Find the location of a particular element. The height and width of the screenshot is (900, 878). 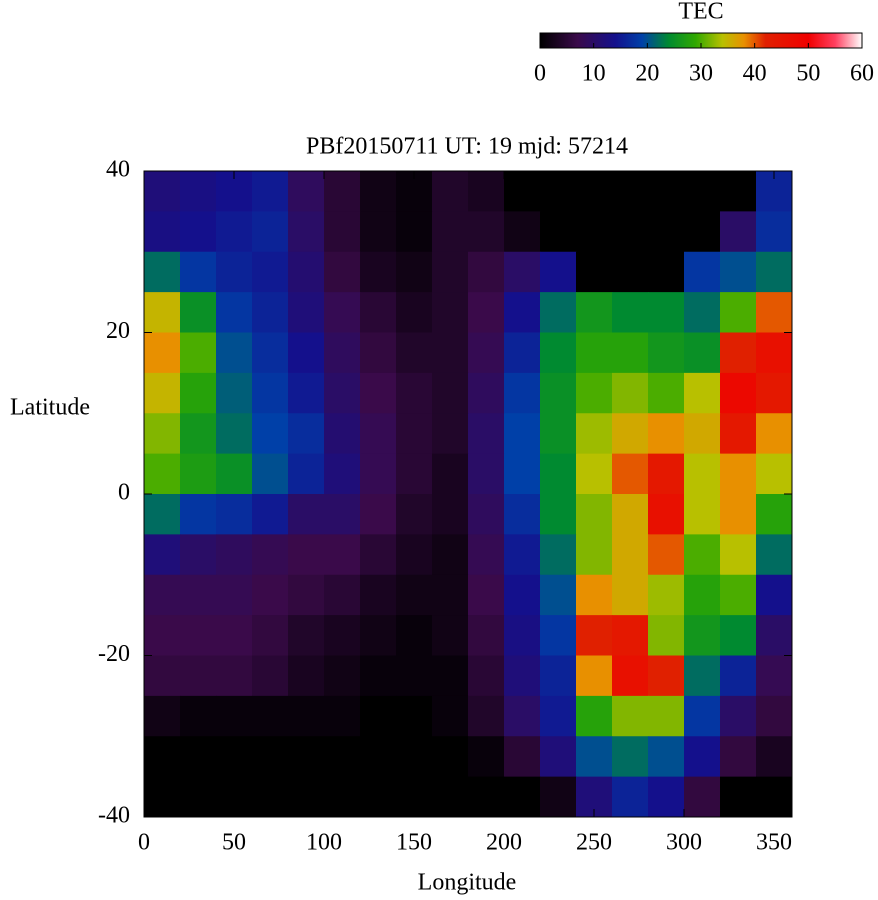

colorbar-title: TEC is located at coordinates (700, 12).